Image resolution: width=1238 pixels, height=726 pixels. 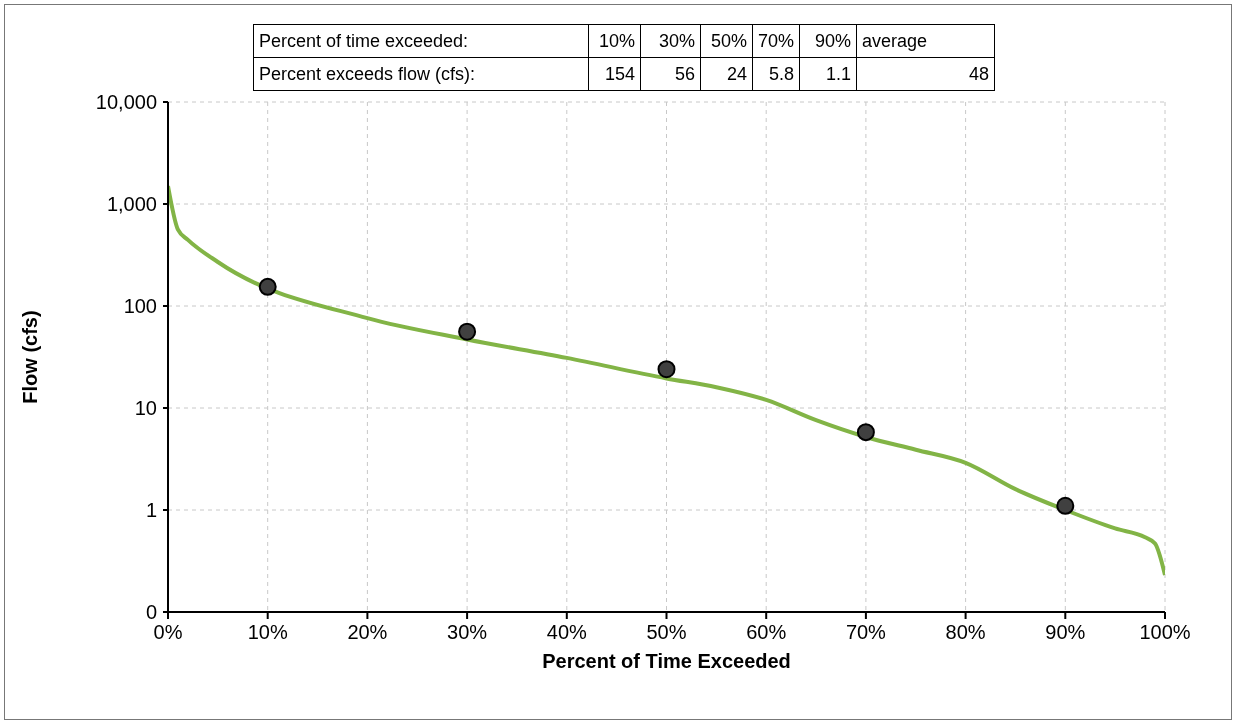 What do you see at coordinates (140, 306) in the screenshot?
I see `y-tick-label: 100` at bounding box center [140, 306].